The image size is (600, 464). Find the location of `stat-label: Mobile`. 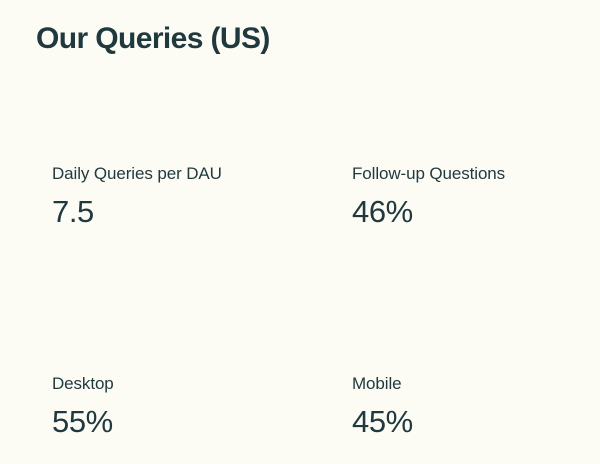

stat-label: Mobile is located at coordinates (377, 383).